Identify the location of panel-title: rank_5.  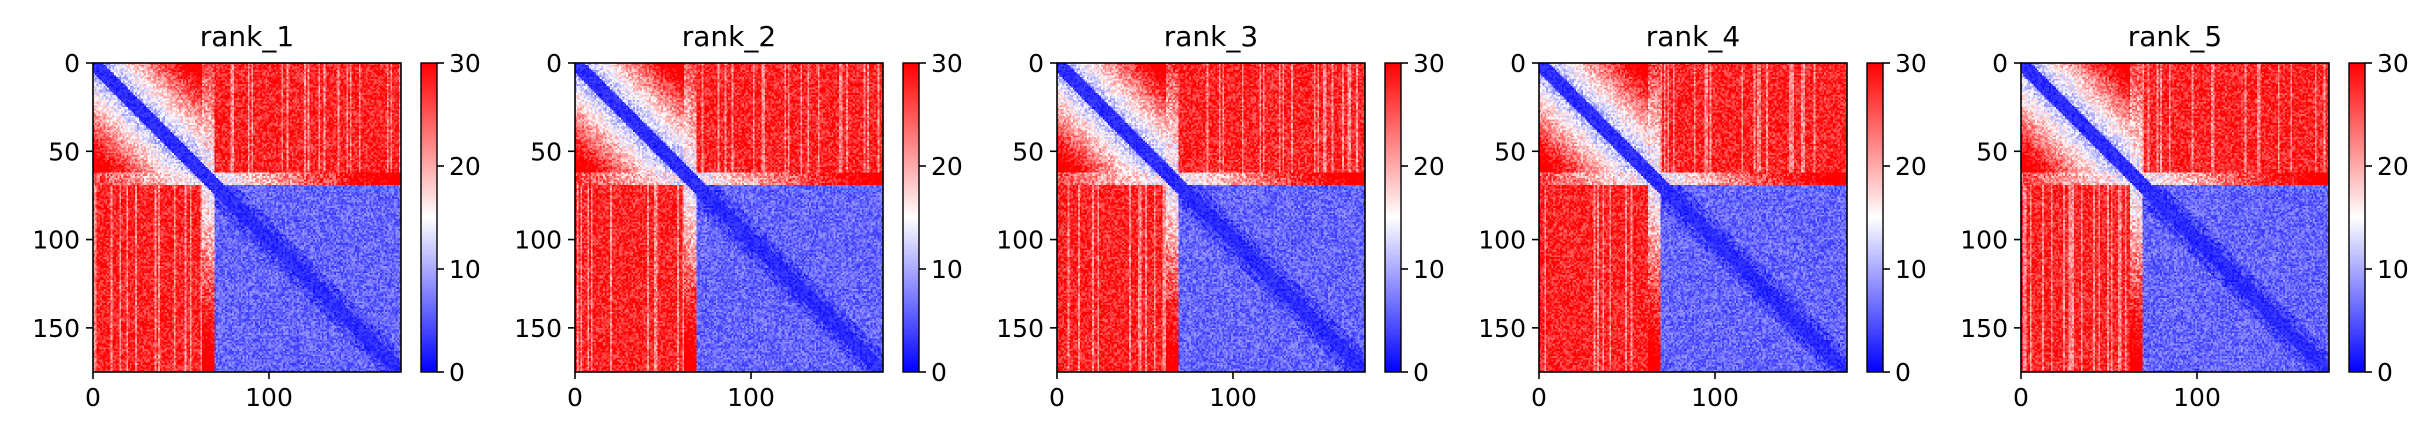
(2175, 36).